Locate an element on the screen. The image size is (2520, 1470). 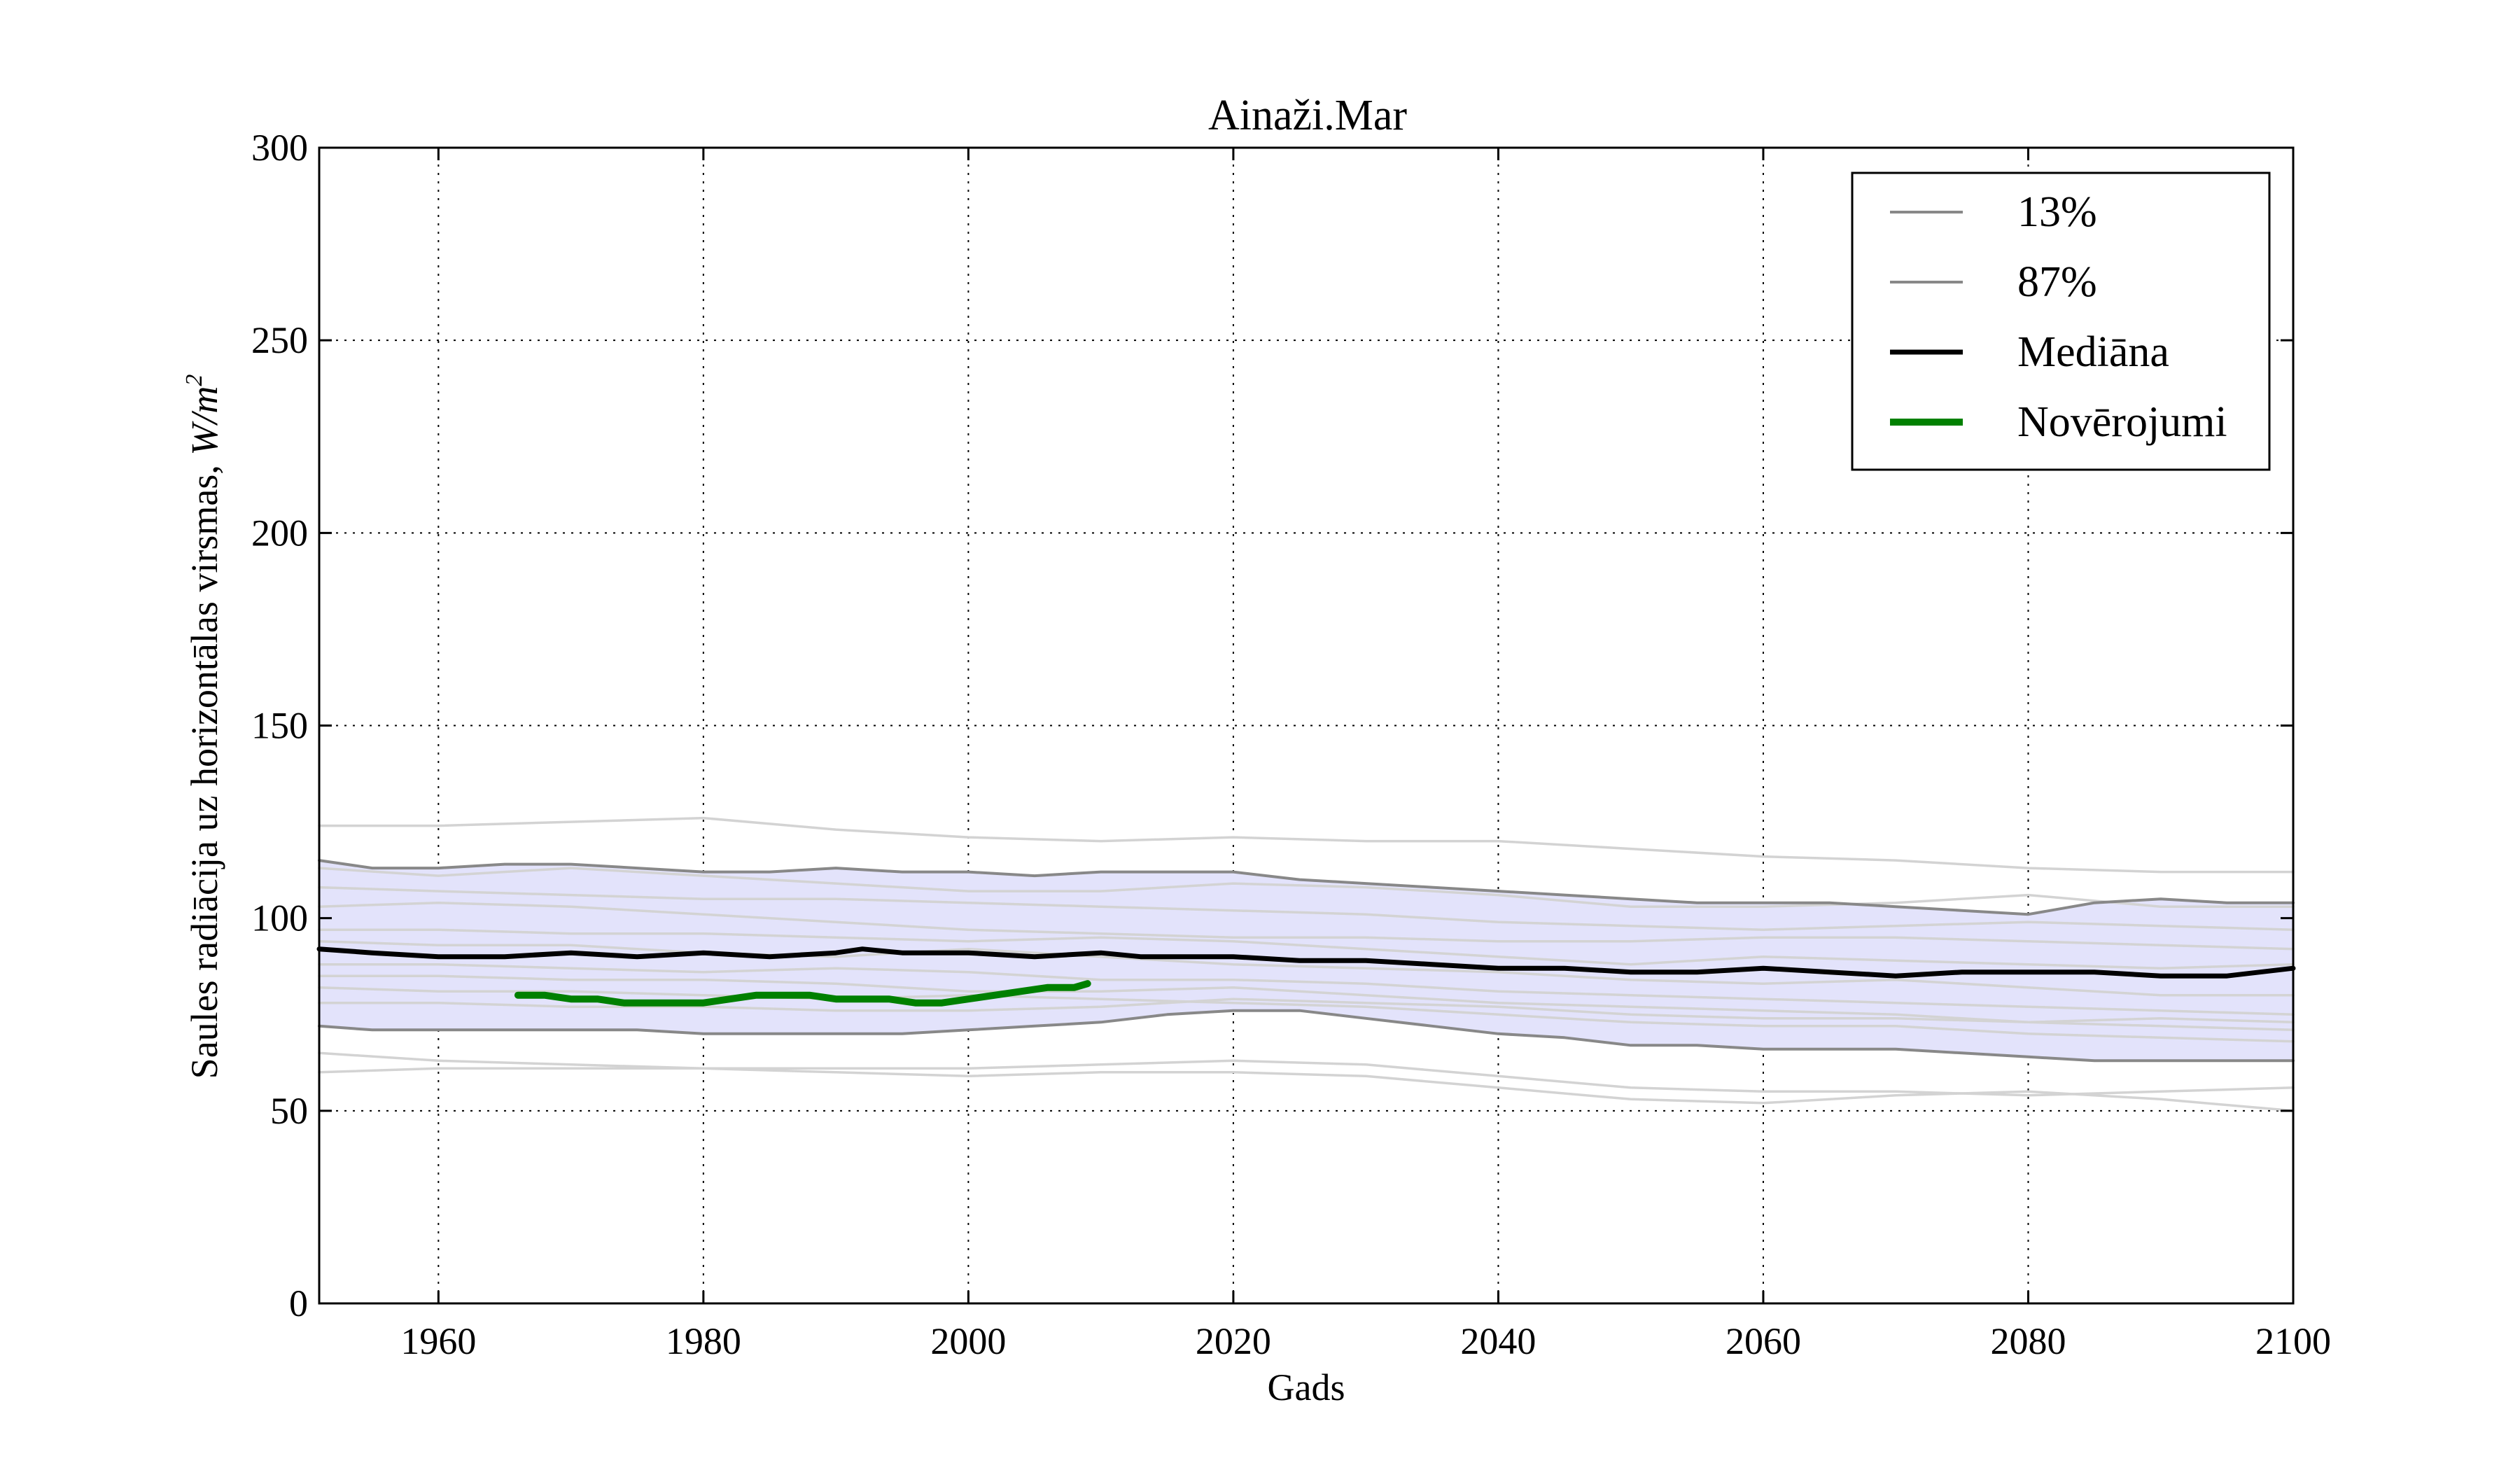
series-line-p87 is located at coordinates (1306, 887).